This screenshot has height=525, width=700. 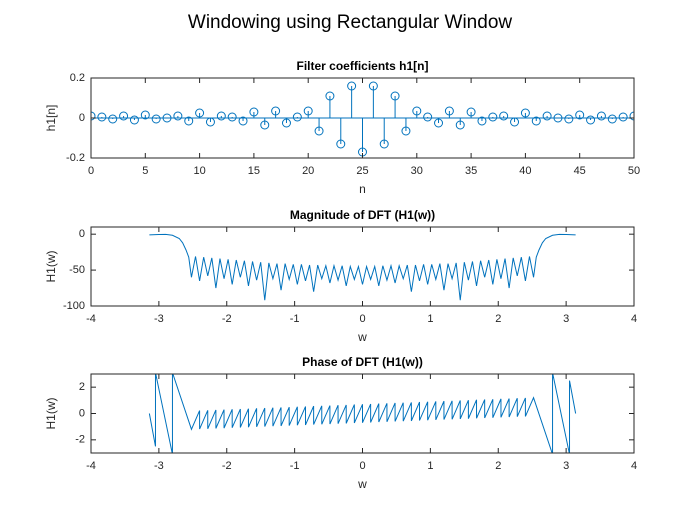 I want to click on y-tick-label: -2, so click(x=80, y=440).